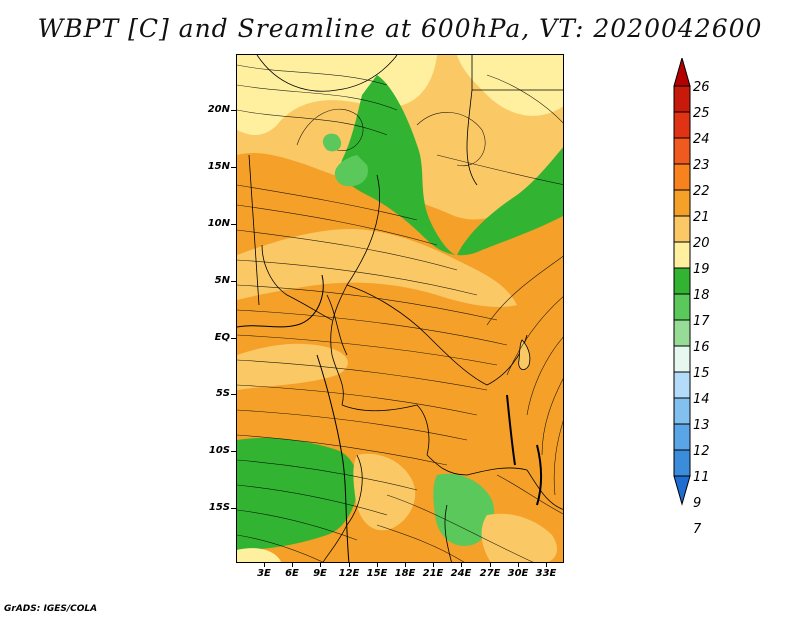  What do you see at coordinates (320, 573) in the screenshot?
I see `lon-label-9e: 9E` at bounding box center [320, 573].